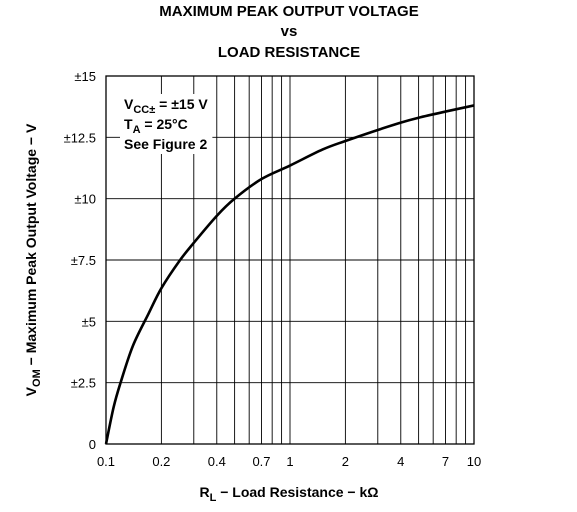 The width and height of the screenshot is (577, 512). I want to click on x-tick-label-5: 2, so click(345, 461).